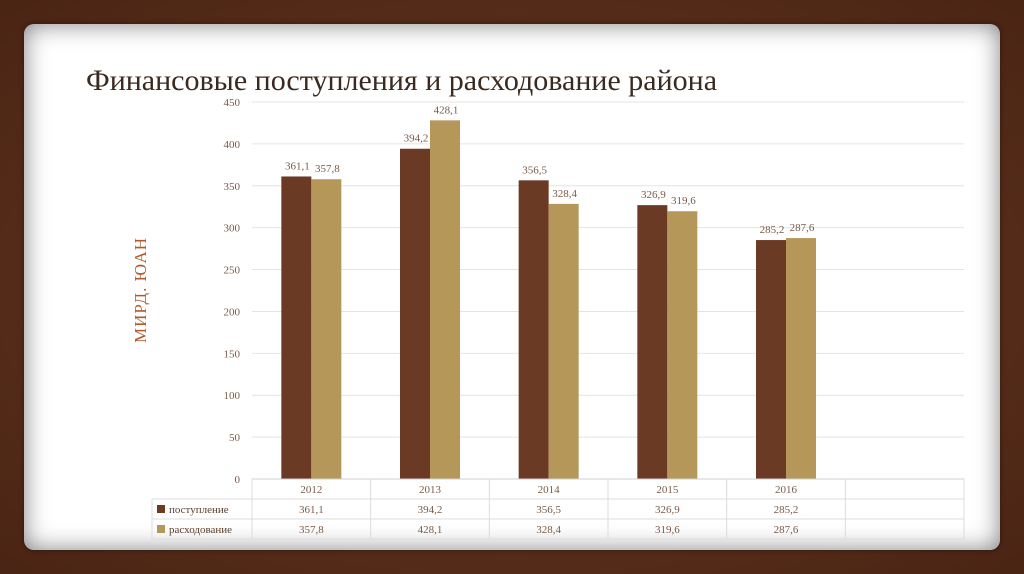  What do you see at coordinates (786, 510) in the screenshot?
I see `table-cell: 285,2` at bounding box center [786, 510].